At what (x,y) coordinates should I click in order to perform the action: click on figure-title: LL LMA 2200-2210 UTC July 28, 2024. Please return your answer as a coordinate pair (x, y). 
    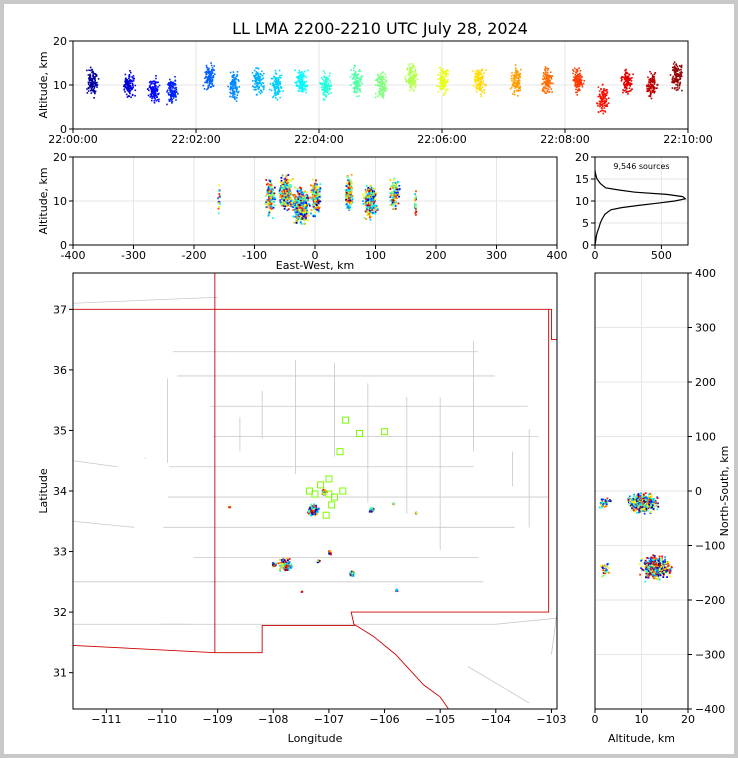
    Looking at the image, I should click on (380, 28).